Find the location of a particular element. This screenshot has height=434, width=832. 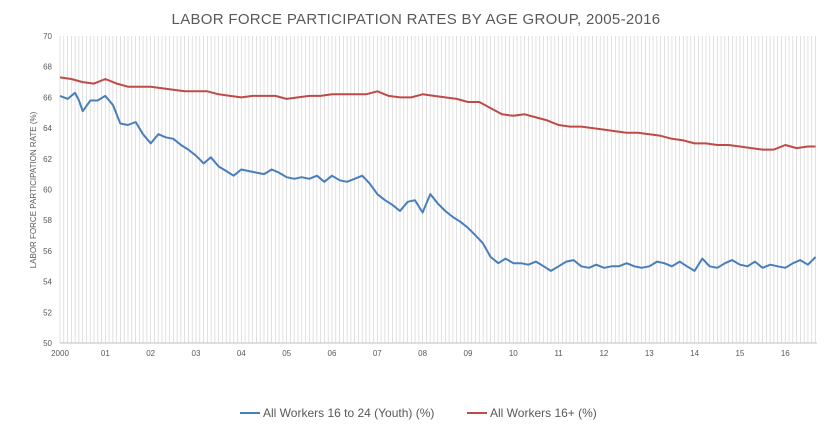

x-axis: 2000 01 02 03 04 05 06 07 08 09 10 11 12 13 14 15 16 is located at coordinates (420, 353).